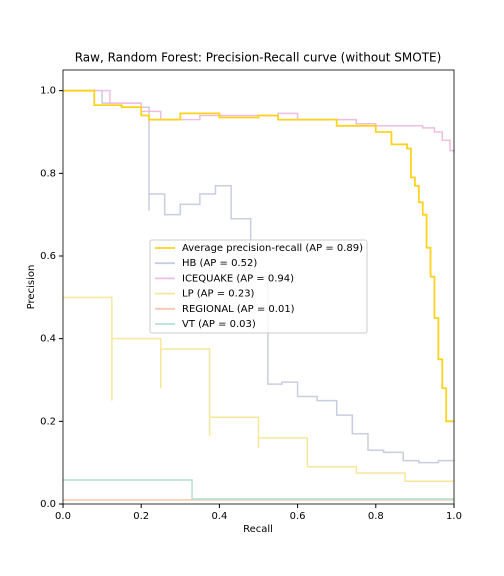 The width and height of the screenshot is (504, 576). What do you see at coordinates (219, 263) in the screenshot?
I see `legend-label: HB (AP = 0.52)` at bounding box center [219, 263].